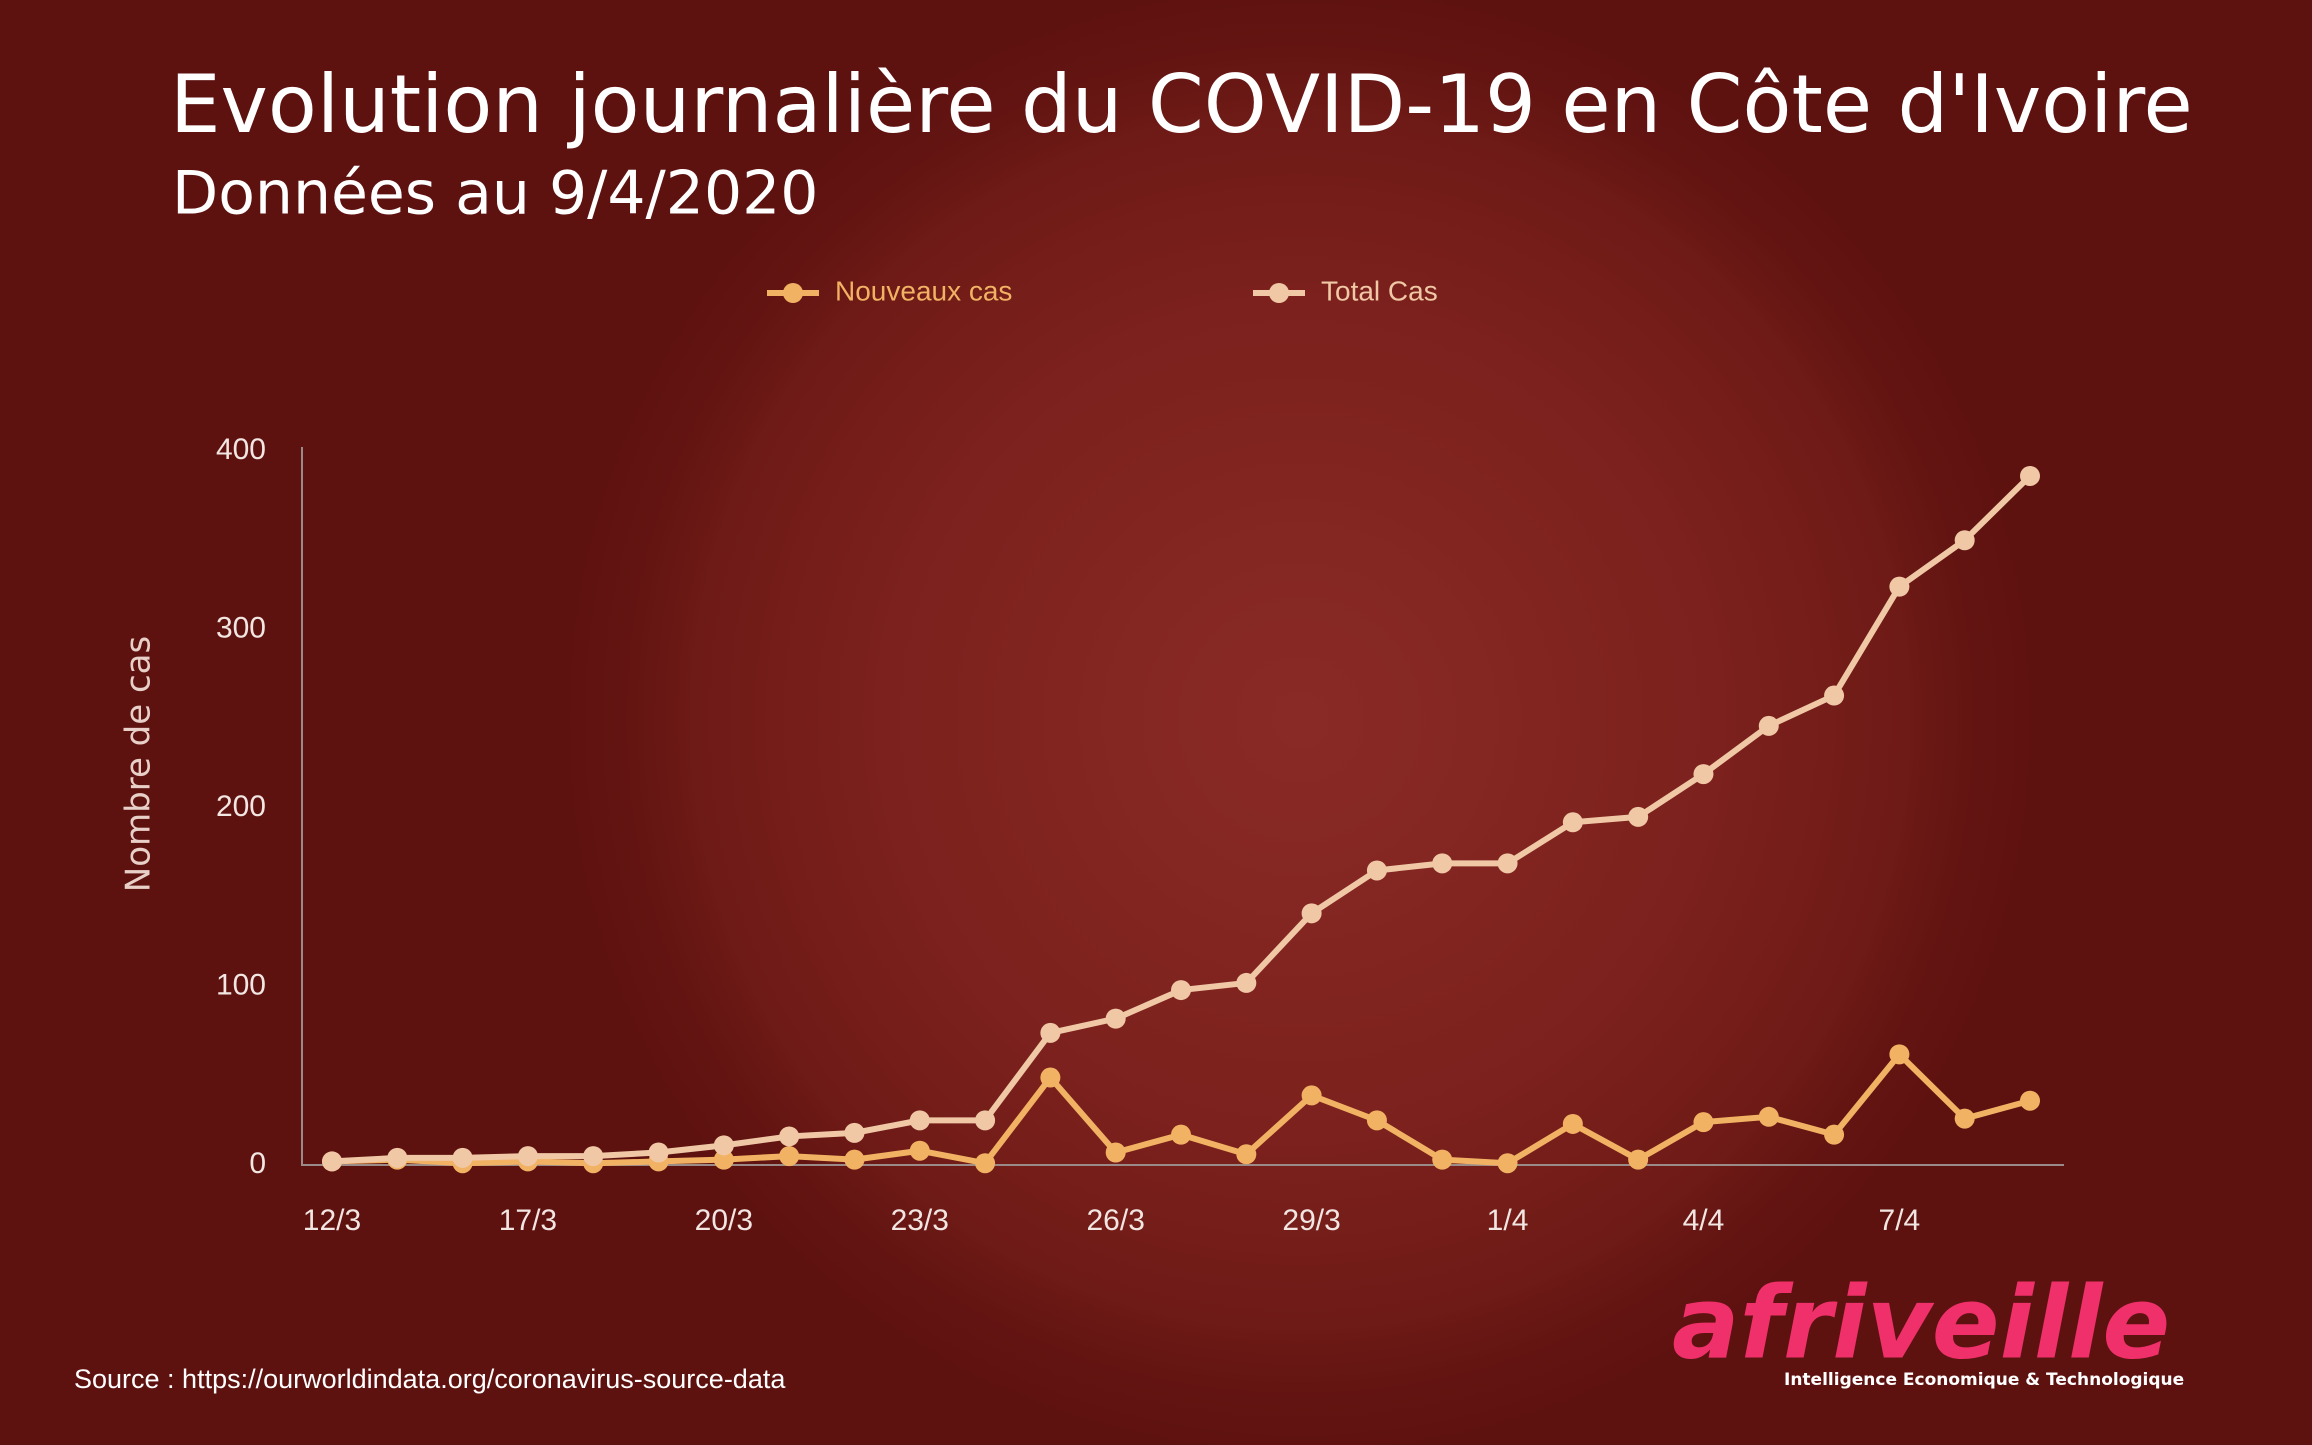 The height and width of the screenshot is (1445, 2312). I want to click on logo: afriveille, so click(1921, 1322).